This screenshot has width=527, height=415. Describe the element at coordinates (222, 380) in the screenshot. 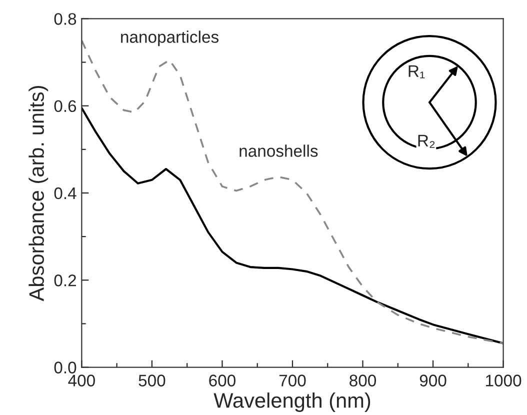

I see `x-tick-label: 600` at that location.